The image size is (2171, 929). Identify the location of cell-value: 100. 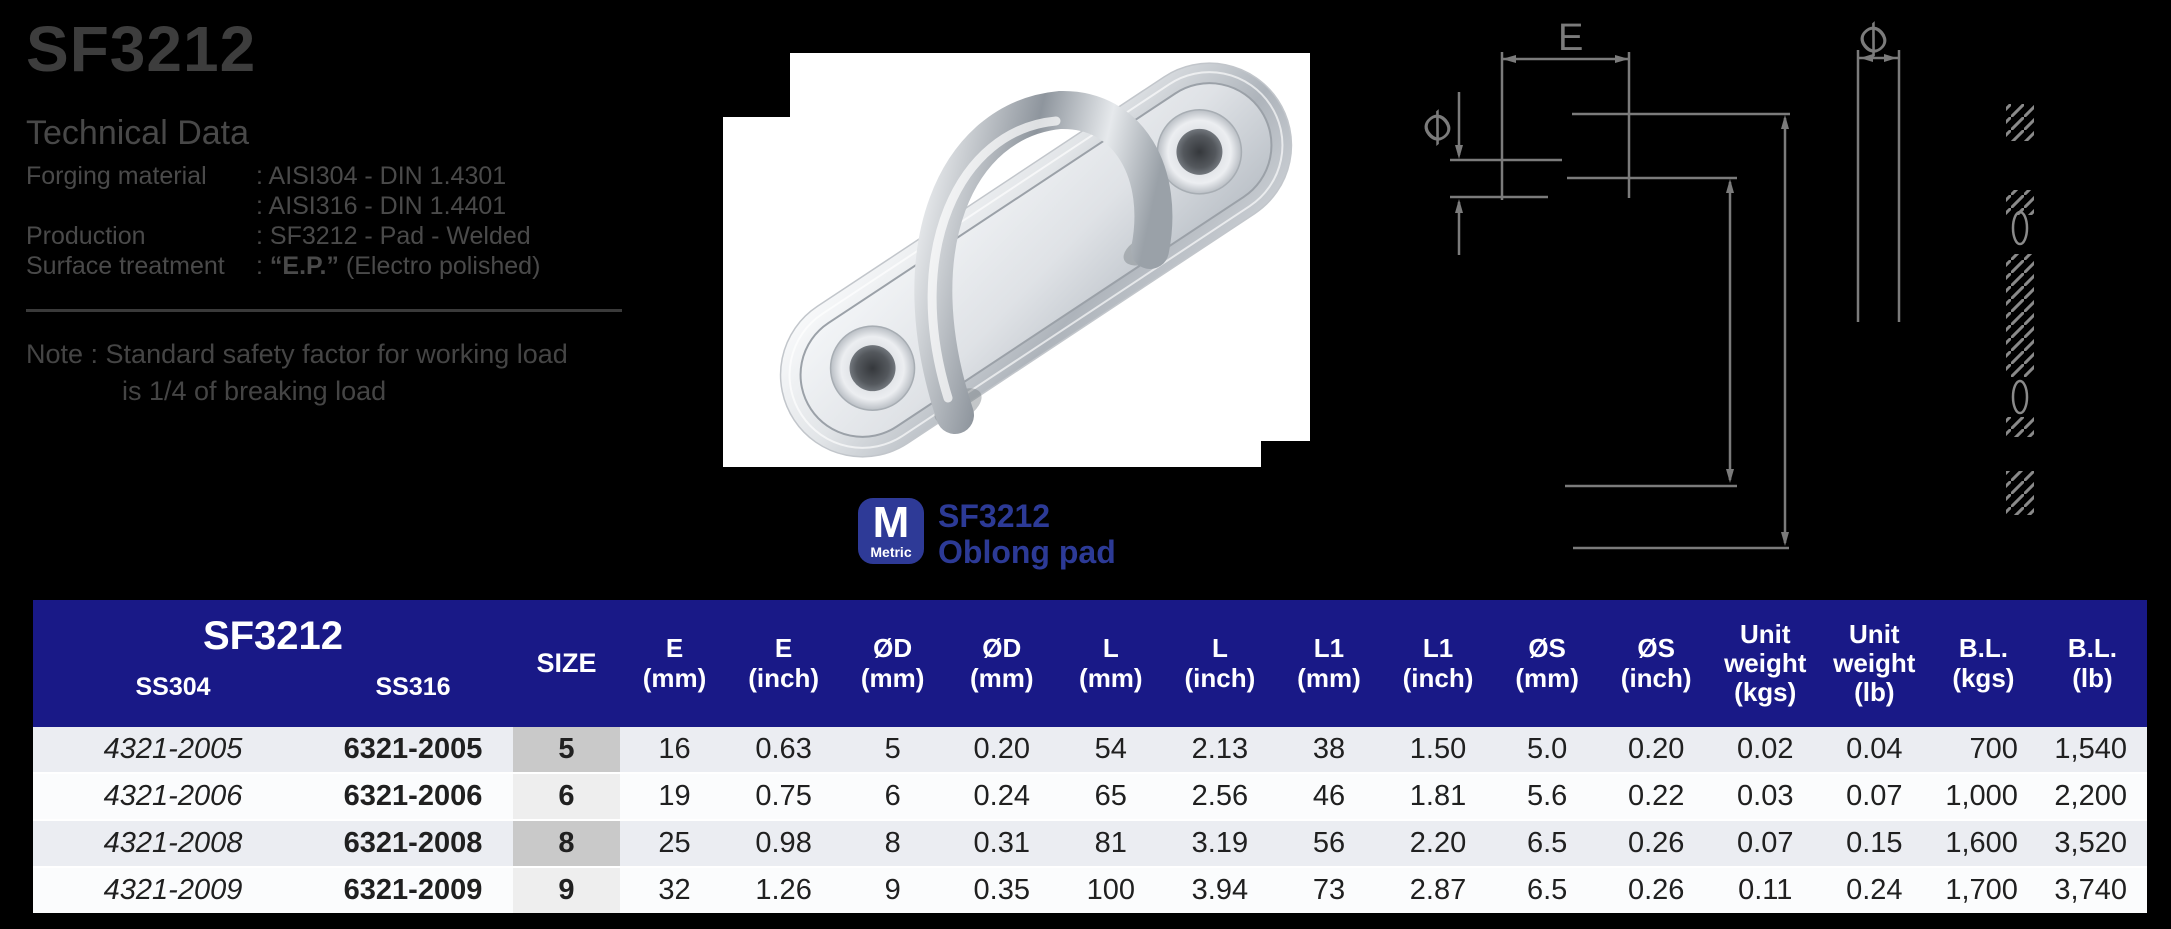
(1110, 890).